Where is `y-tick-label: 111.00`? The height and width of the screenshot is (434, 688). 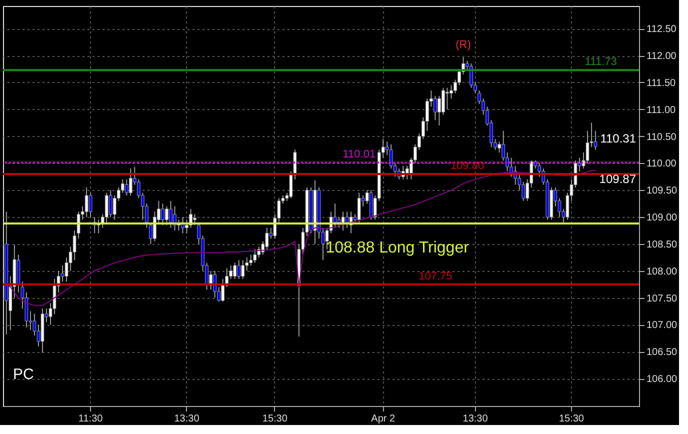
y-tick-label: 111.00 is located at coordinates (661, 110).